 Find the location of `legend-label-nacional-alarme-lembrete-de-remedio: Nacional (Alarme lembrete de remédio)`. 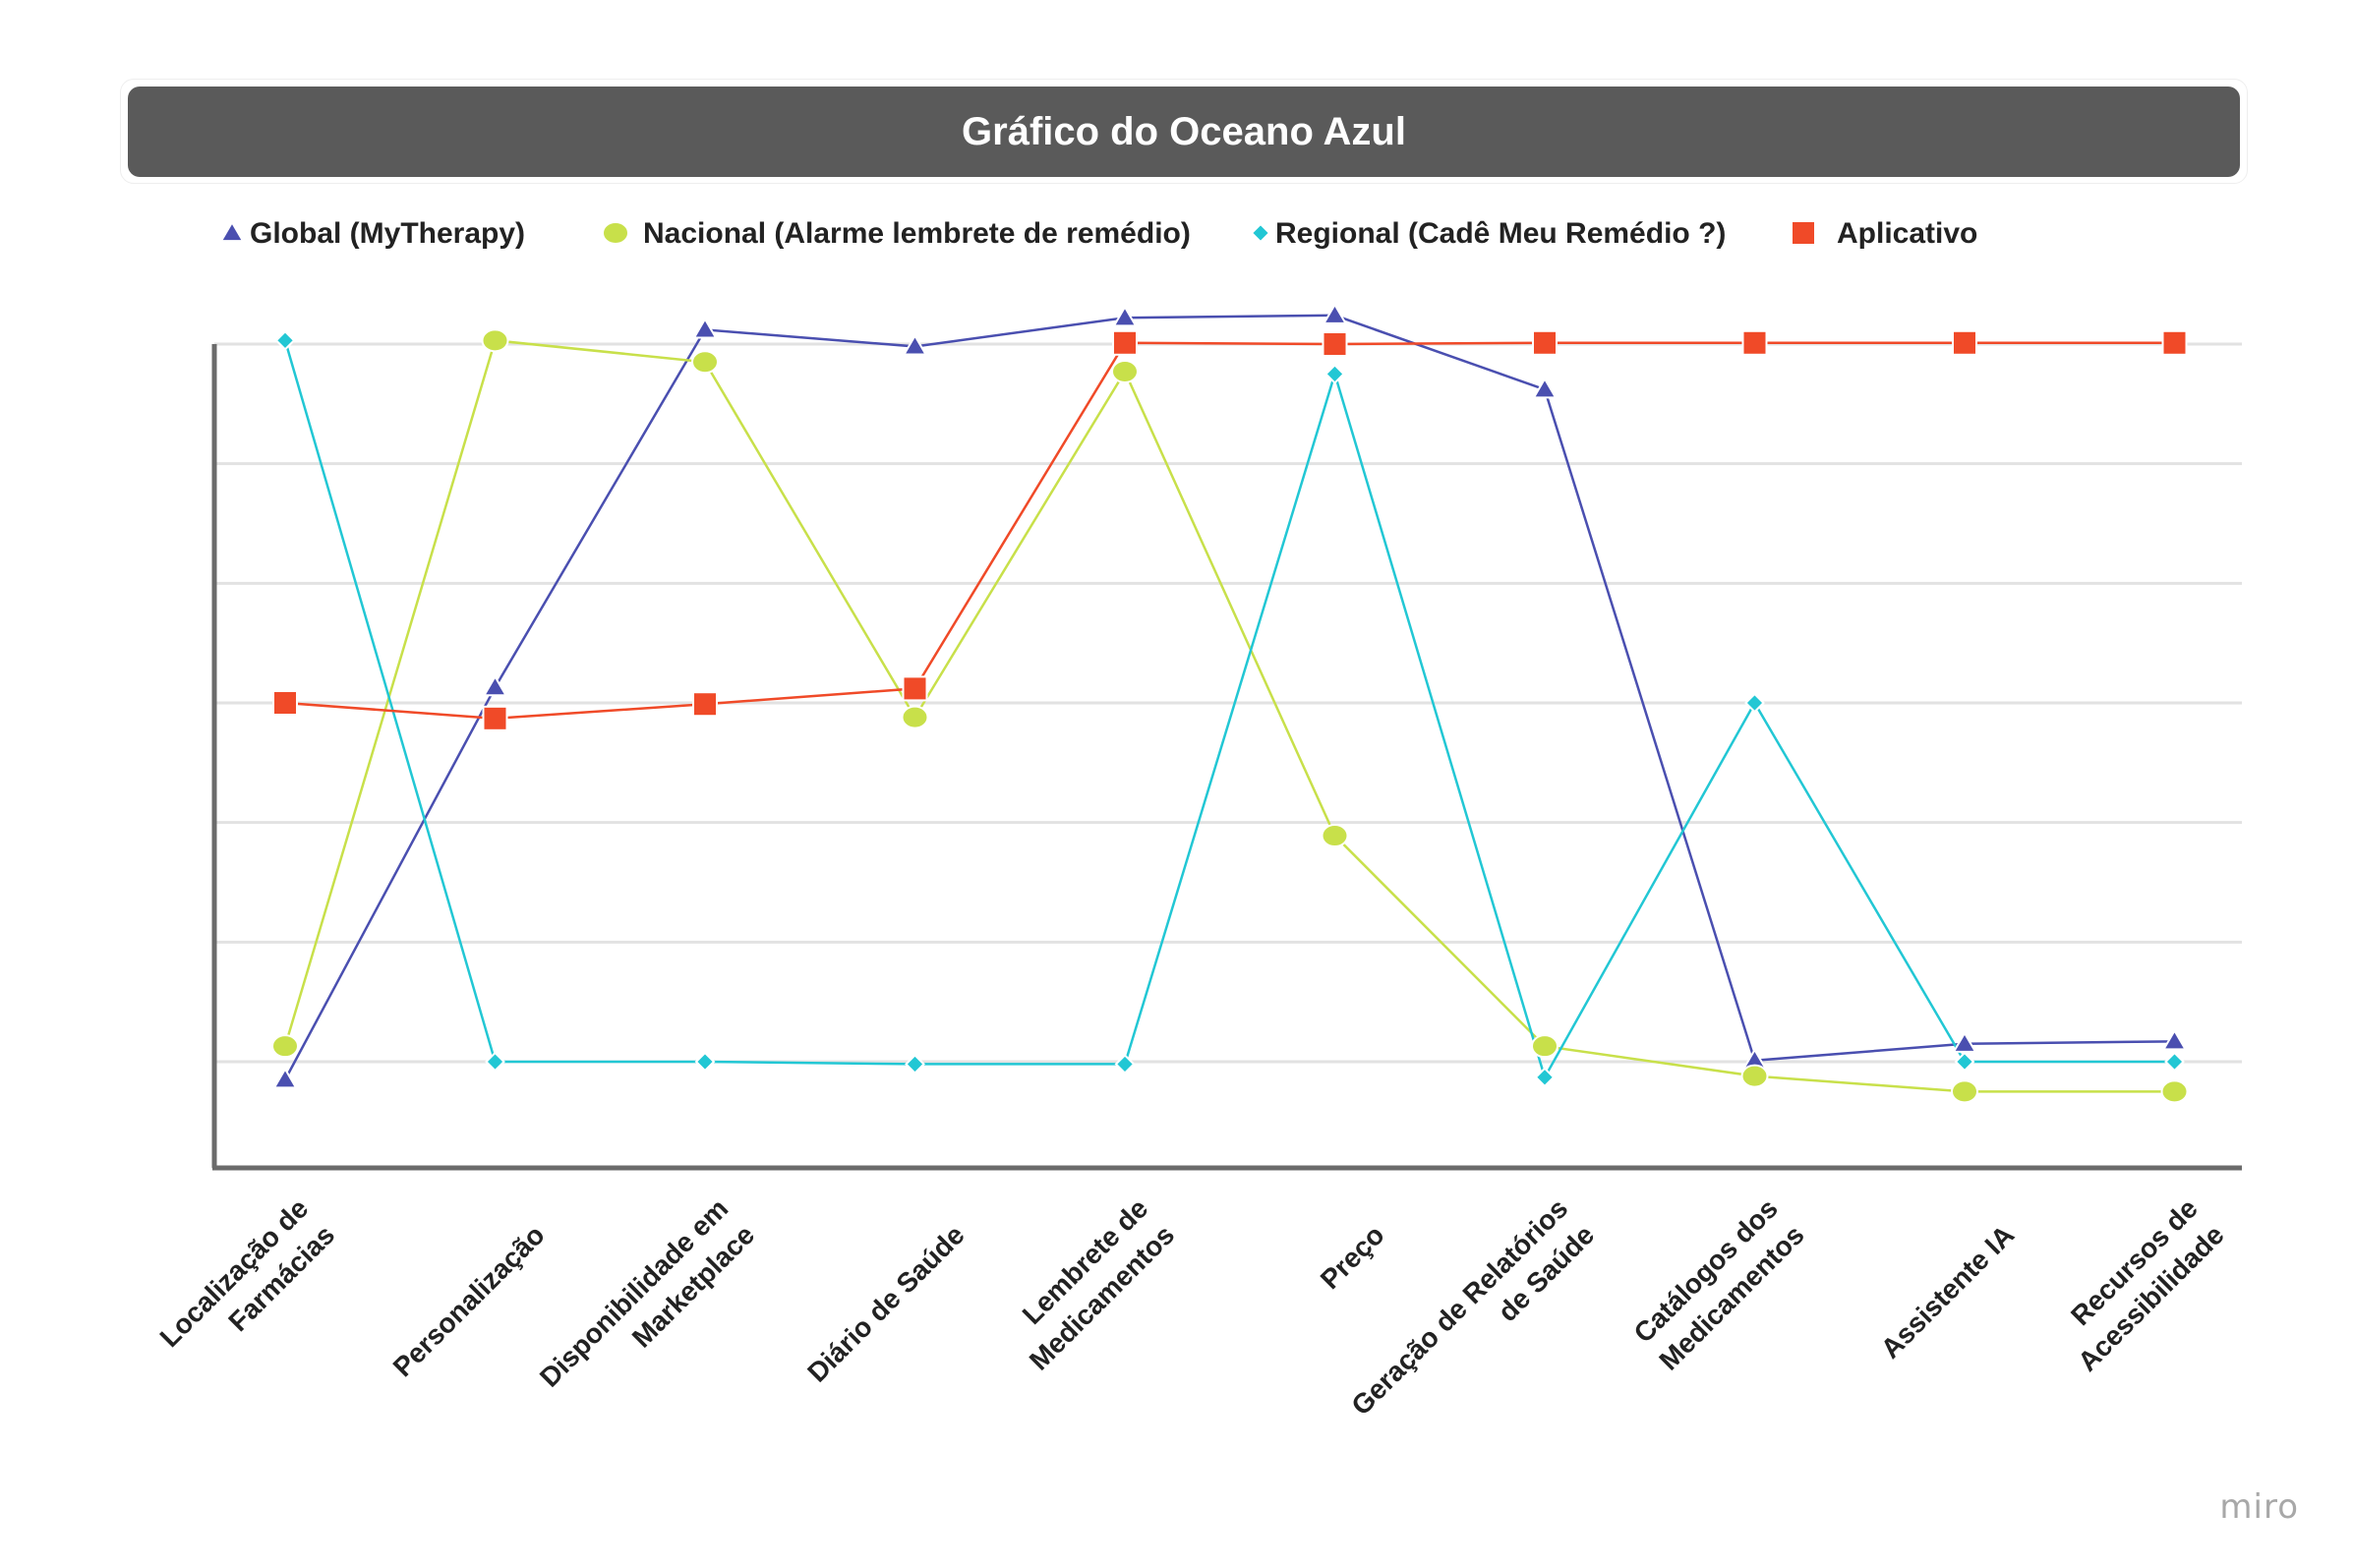

legend-label-nacional-alarme-lembrete-de-remedio: Nacional (Alarme lembrete de remédio) is located at coordinates (917, 234).